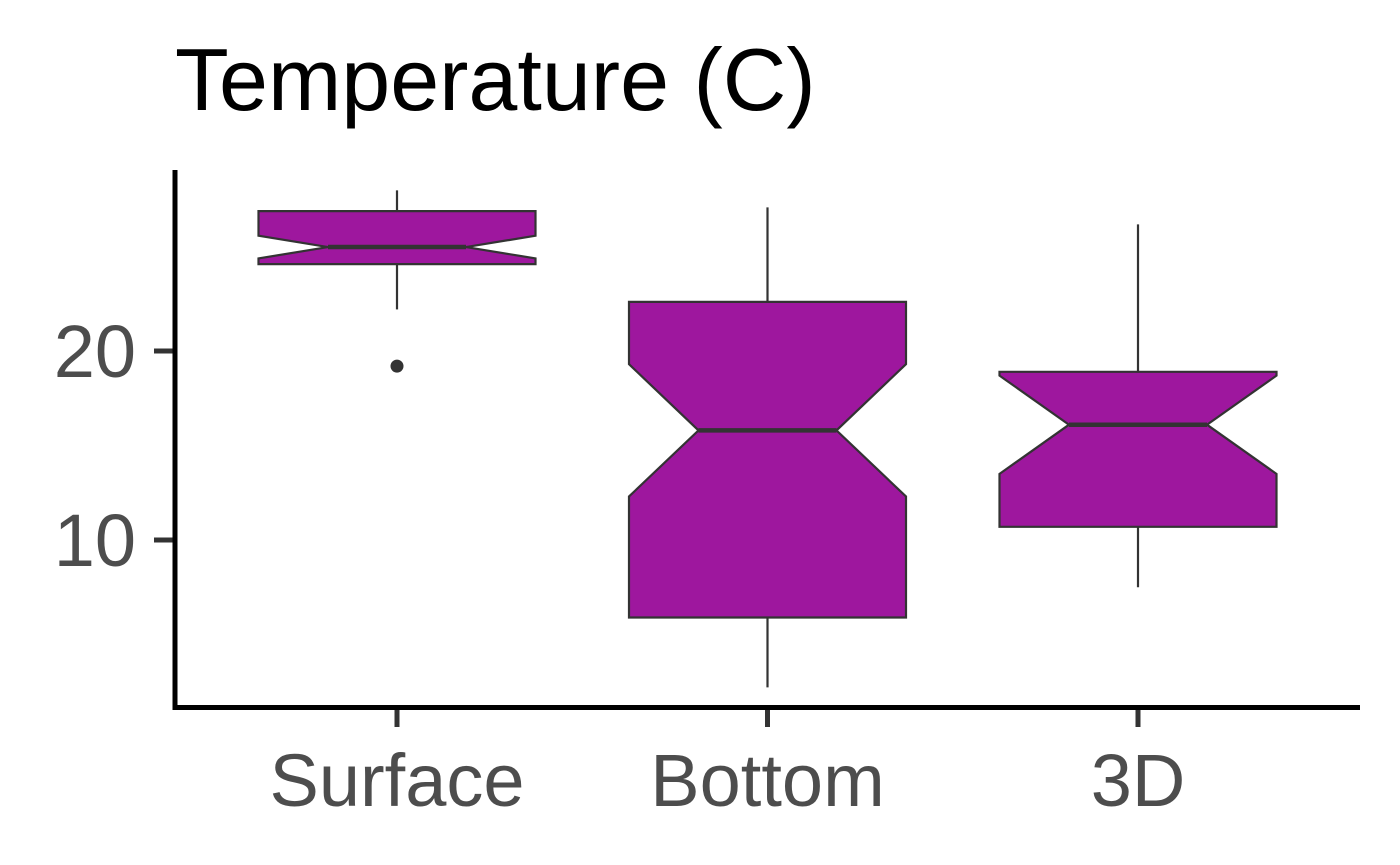 Image resolution: width=1400 pixels, height=865 pixels. What do you see at coordinates (95, 351) in the screenshot?
I see `y-tick-label: 20` at bounding box center [95, 351].